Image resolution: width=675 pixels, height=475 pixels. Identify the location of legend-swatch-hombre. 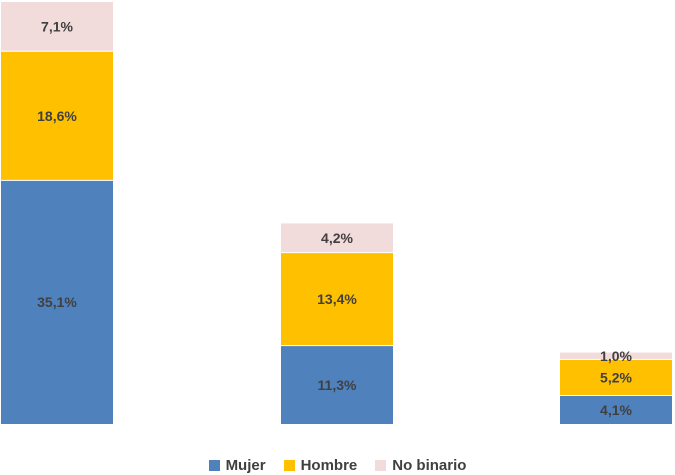
(289, 465).